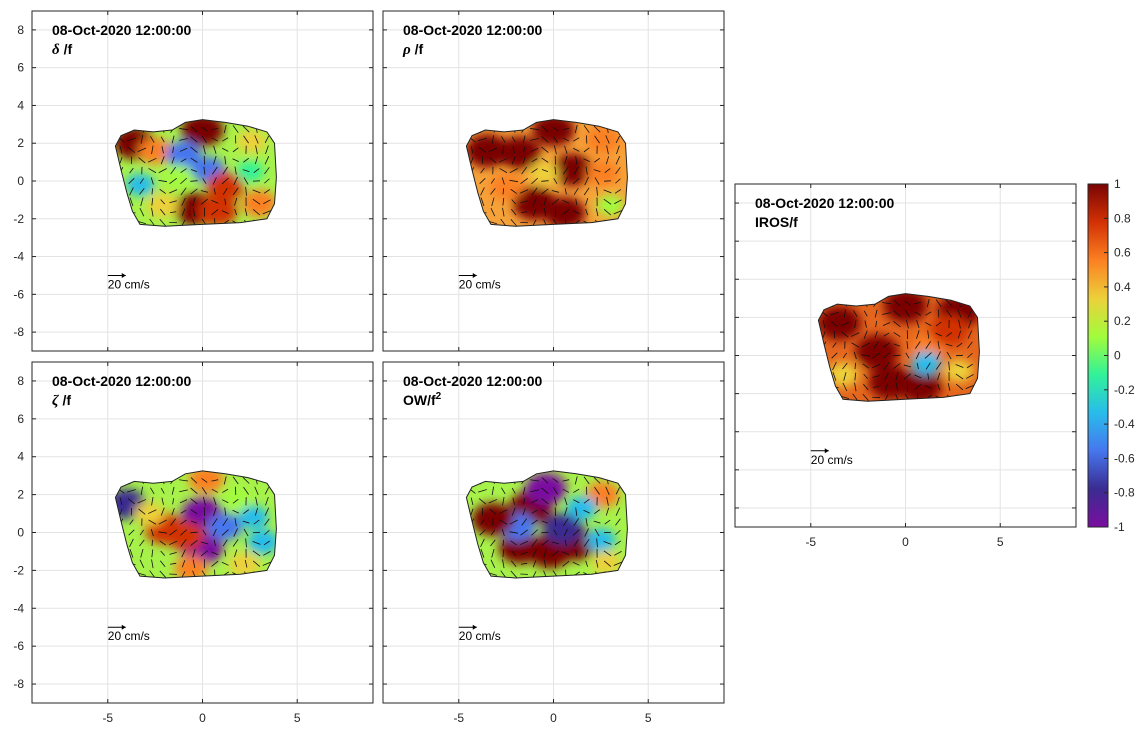 The width and height of the screenshot is (1145, 734). Describe the element at coordinates (18, 646) in the screenshot. I see `ytick-label: -6` at that location.